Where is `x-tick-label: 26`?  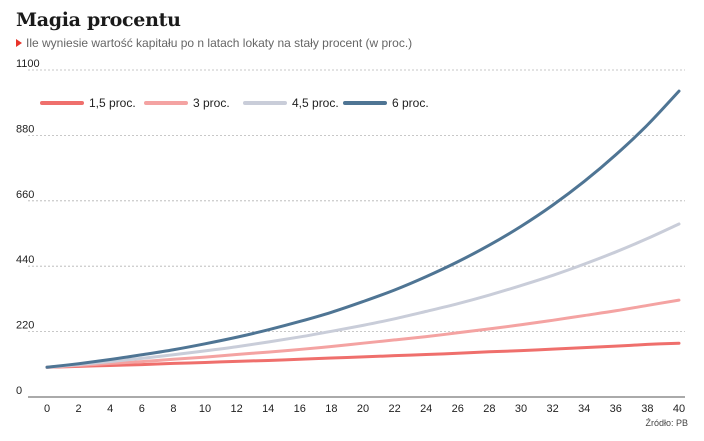
x-tick-label: 26 is located at coordinates (458, 409).